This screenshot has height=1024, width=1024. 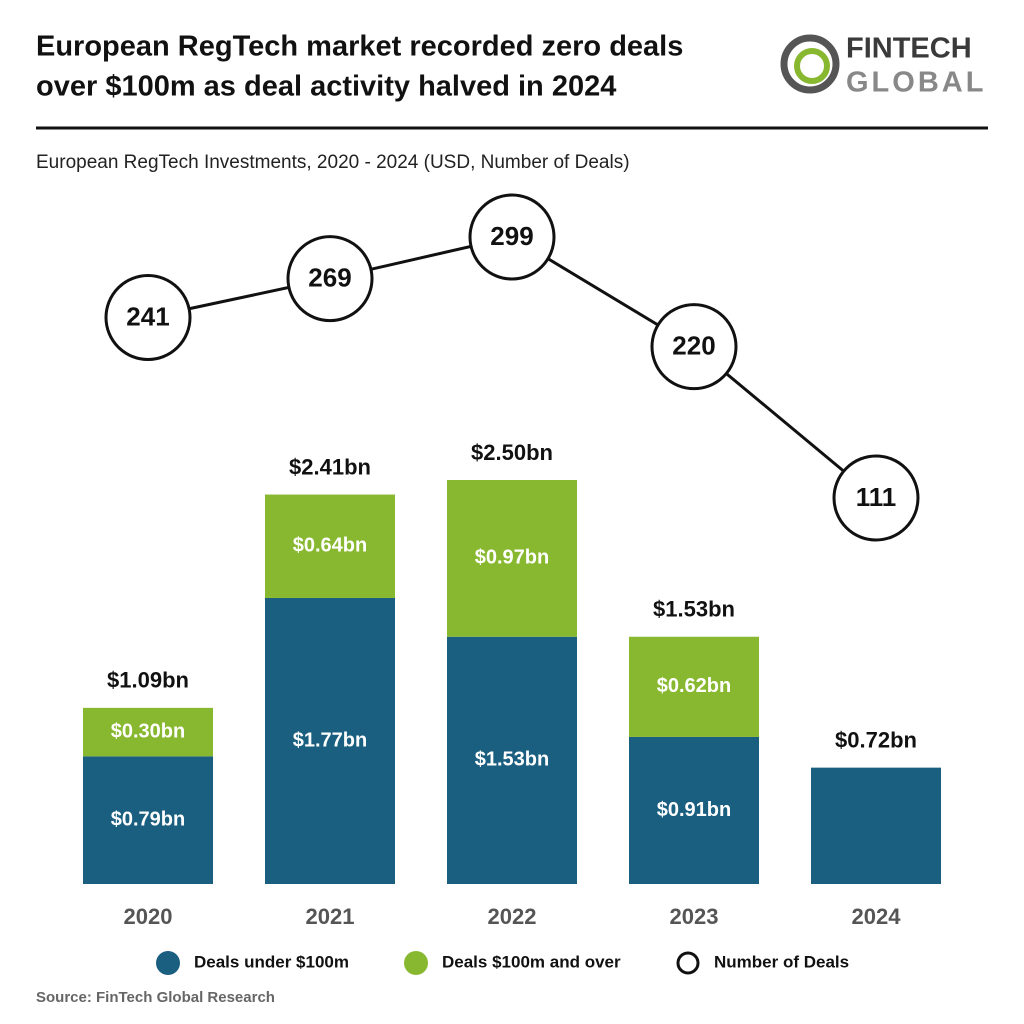 I want to click on source: Source: FinTech Global Research, so click(x=155, y=997).